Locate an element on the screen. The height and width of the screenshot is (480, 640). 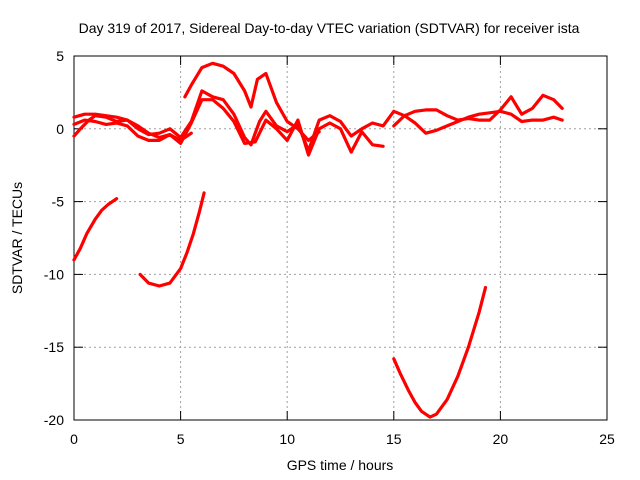
x-tick-labels: 0 5 10 15 20 25 is located at coordinates (342, 439).